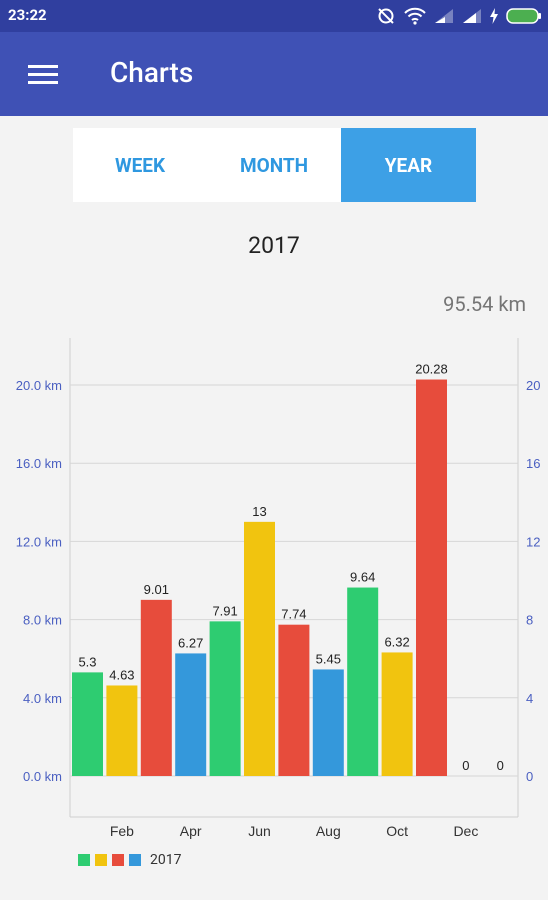  What do you see at coordinates (135, 860) in the screenshot?
I see `legend-swatch-blue` at bounding box center [135, 860].